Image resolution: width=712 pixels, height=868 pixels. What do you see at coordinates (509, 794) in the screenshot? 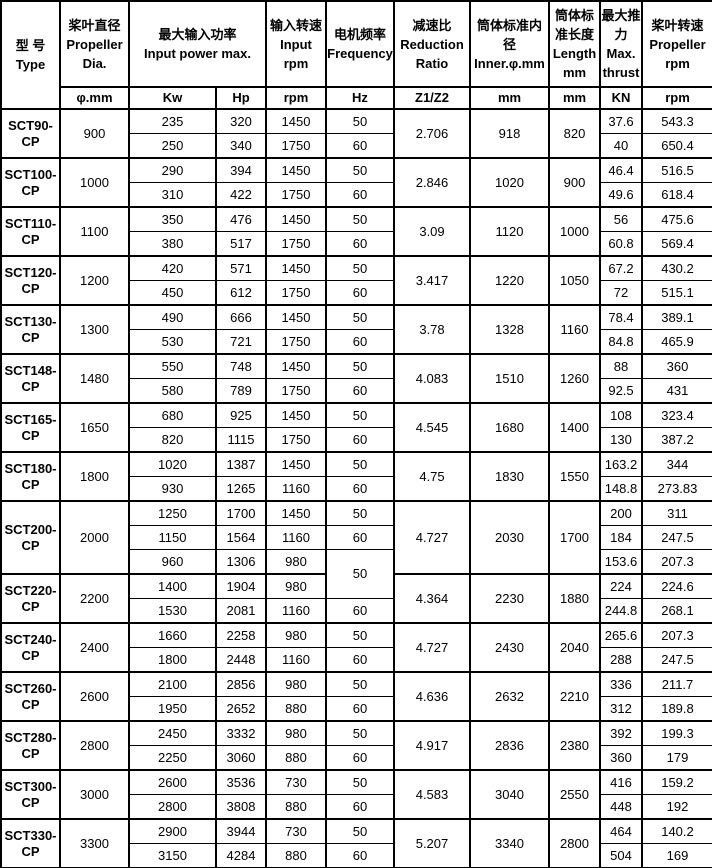
I see `inner-dia-cell: 3040` at bounding box center [509, 794].